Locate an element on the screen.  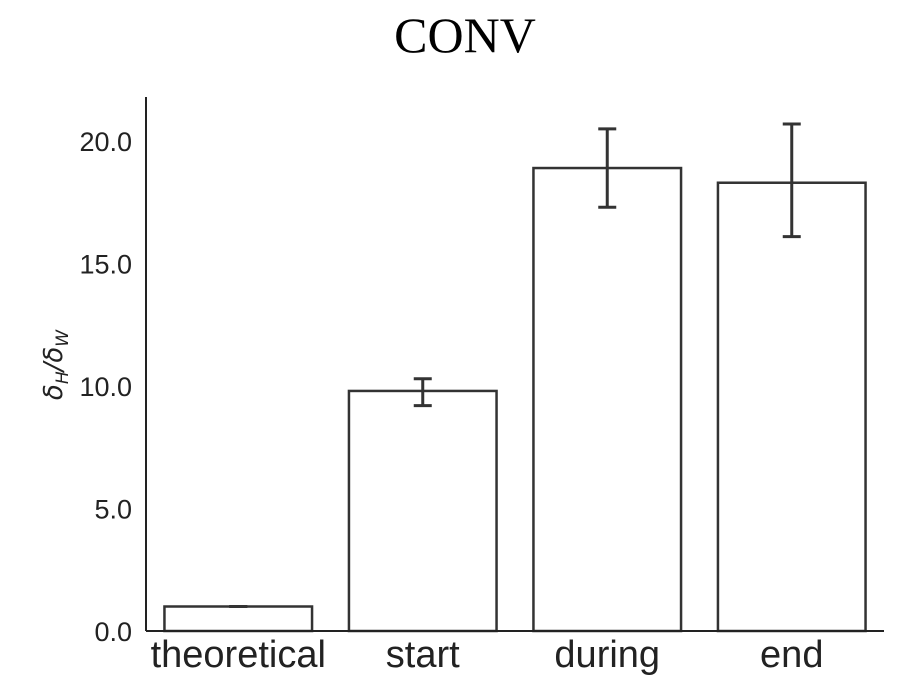
y-axis-label: δH/δW is located at coordinates (56, 364).